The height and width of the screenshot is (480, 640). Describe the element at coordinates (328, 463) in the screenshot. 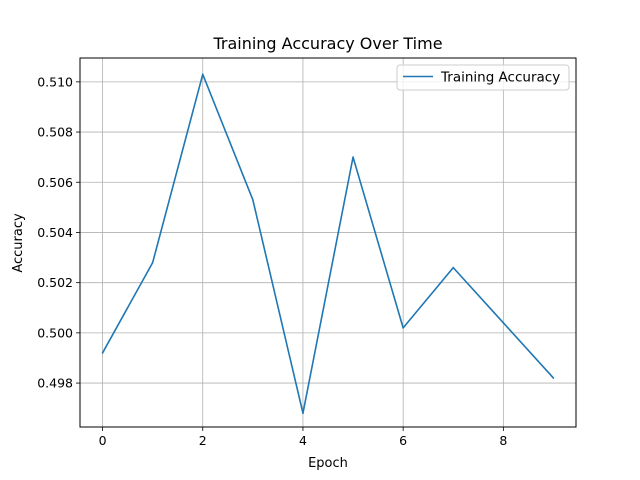

I see `x-axis-label: Epoch` at that location.